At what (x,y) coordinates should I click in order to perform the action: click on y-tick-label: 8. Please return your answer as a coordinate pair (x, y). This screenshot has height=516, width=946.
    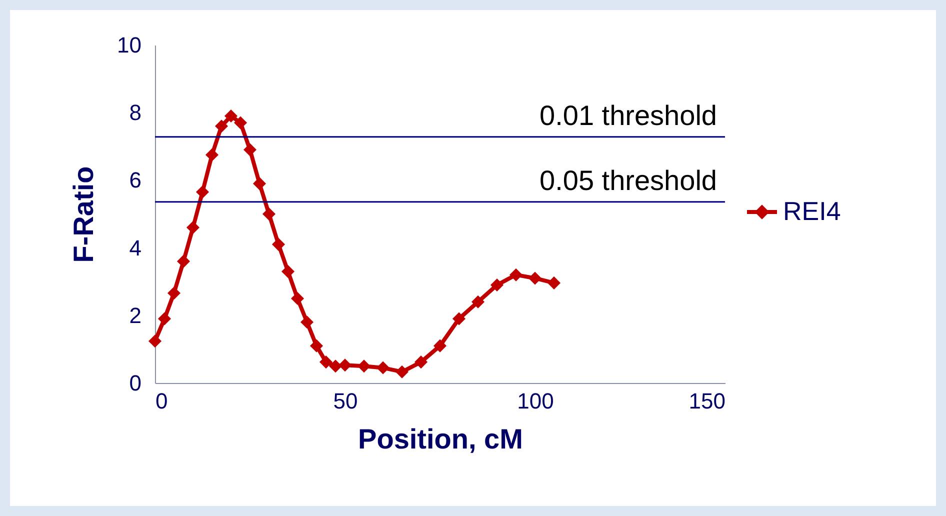
    Looking at the image, I should click on (135, 113).